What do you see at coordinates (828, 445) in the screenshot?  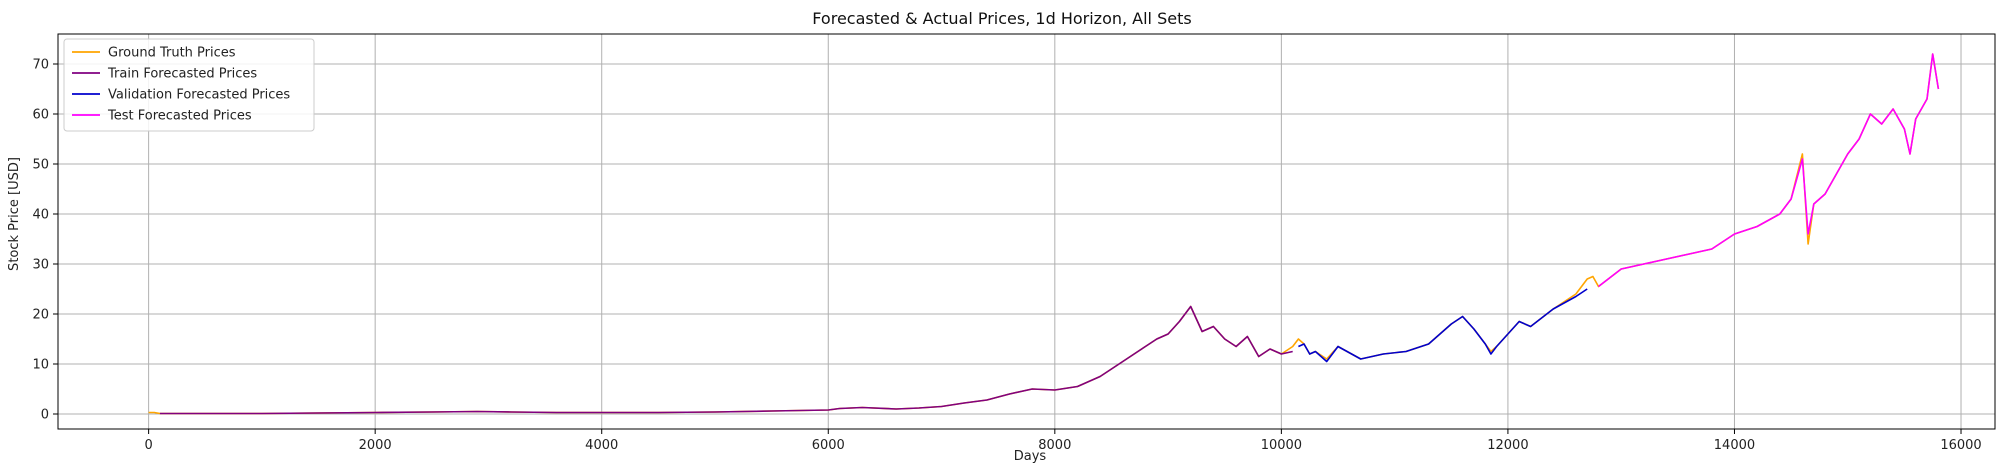 I see `x-tick-label: 6000` at bounding box center [828, 445].